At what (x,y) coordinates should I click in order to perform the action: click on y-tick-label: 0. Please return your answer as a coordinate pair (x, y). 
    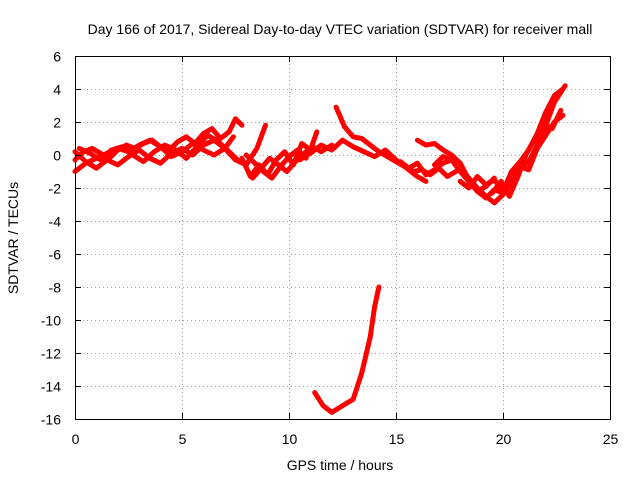
    Looking at the image, I should click on (57, 156).